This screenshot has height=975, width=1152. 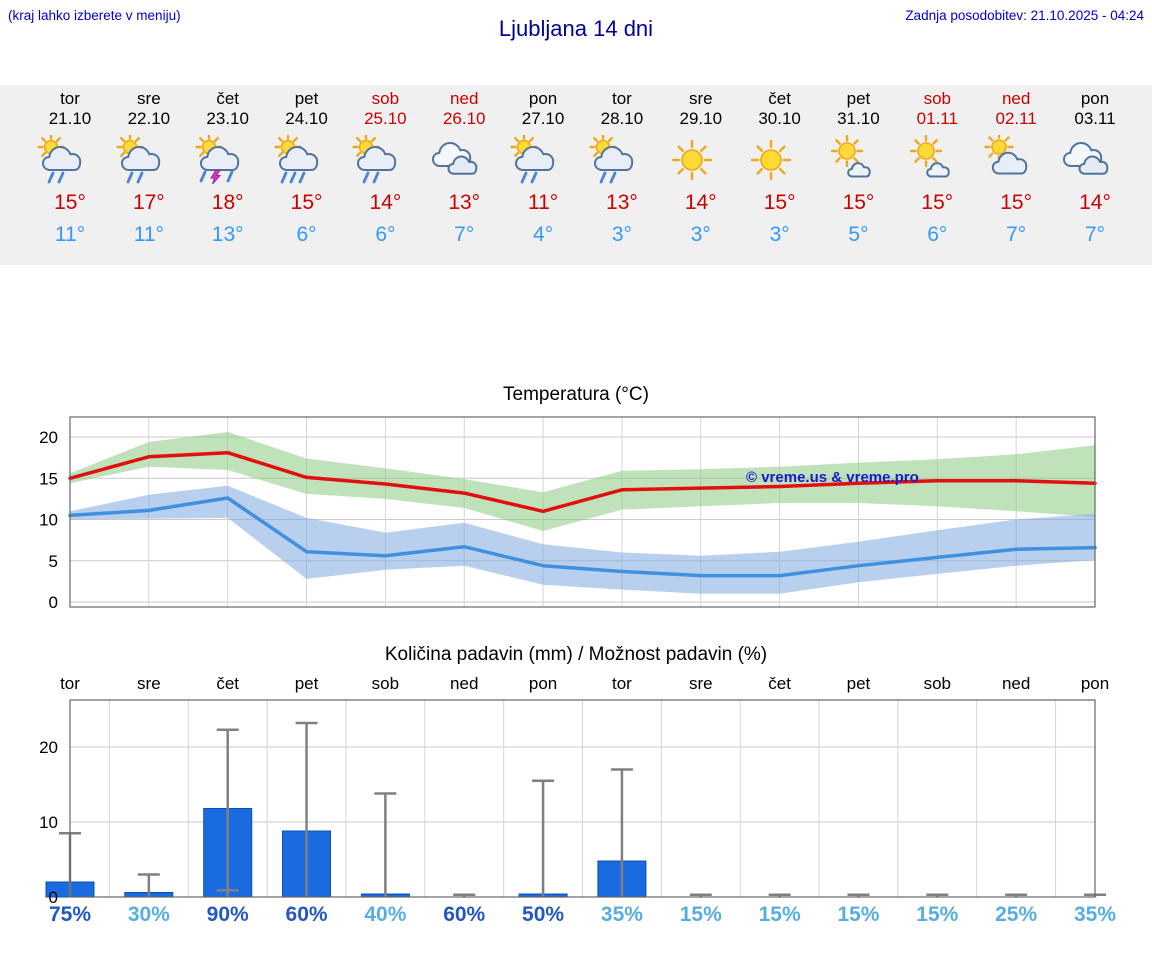 What do you see at coordinates (701, 118) in the screenshot?
I see `day-date: 29.10` at bounding box center [701, 118].